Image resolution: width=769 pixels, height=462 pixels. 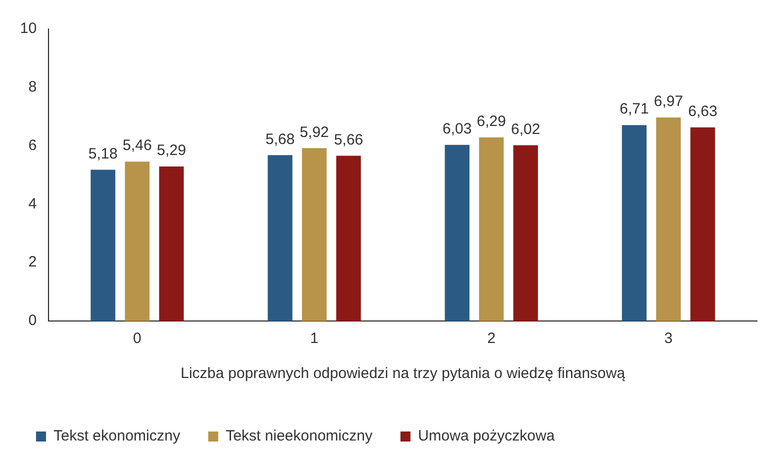 What do you see at coordinates (137, 339) in the screenshot?
I see `x-tick-label: 0` at bounding box center [137, 339].